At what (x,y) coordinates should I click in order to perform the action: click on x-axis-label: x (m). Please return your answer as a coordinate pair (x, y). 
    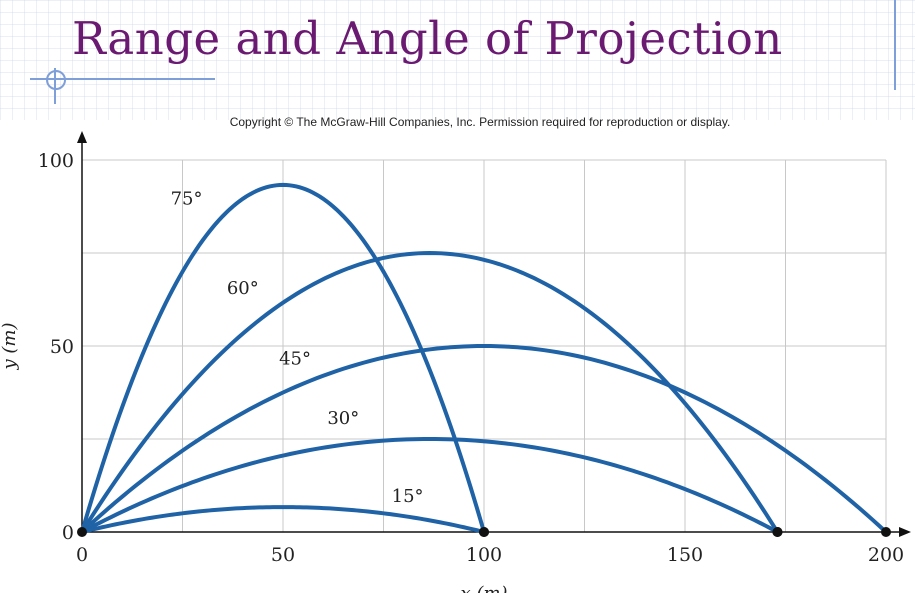
    Looking at the image, I should click on (484, 588).